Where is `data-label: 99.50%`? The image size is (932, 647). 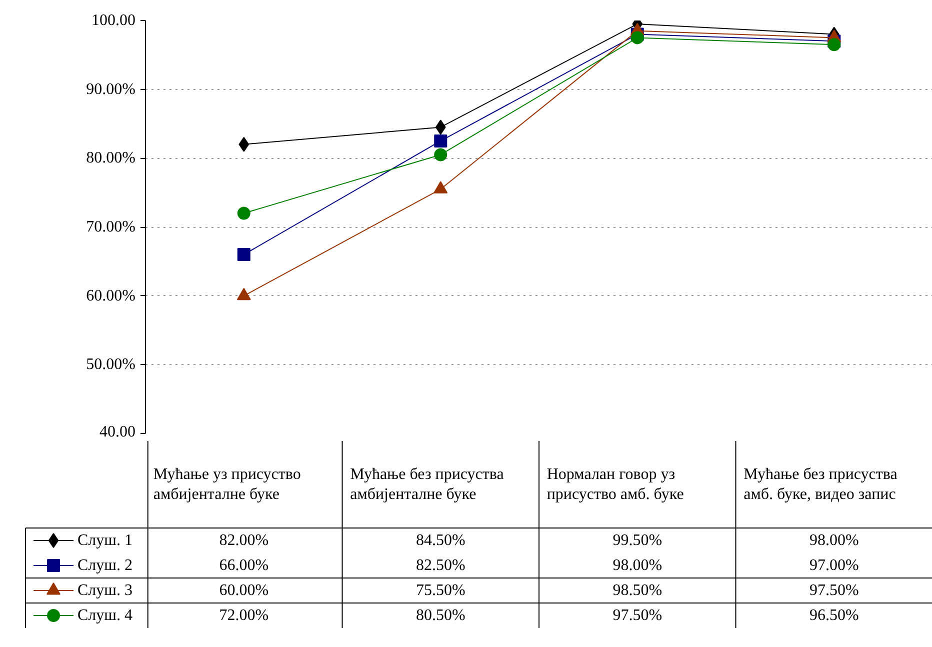
data-label: 99.50% is located at coordinates (637, 540).